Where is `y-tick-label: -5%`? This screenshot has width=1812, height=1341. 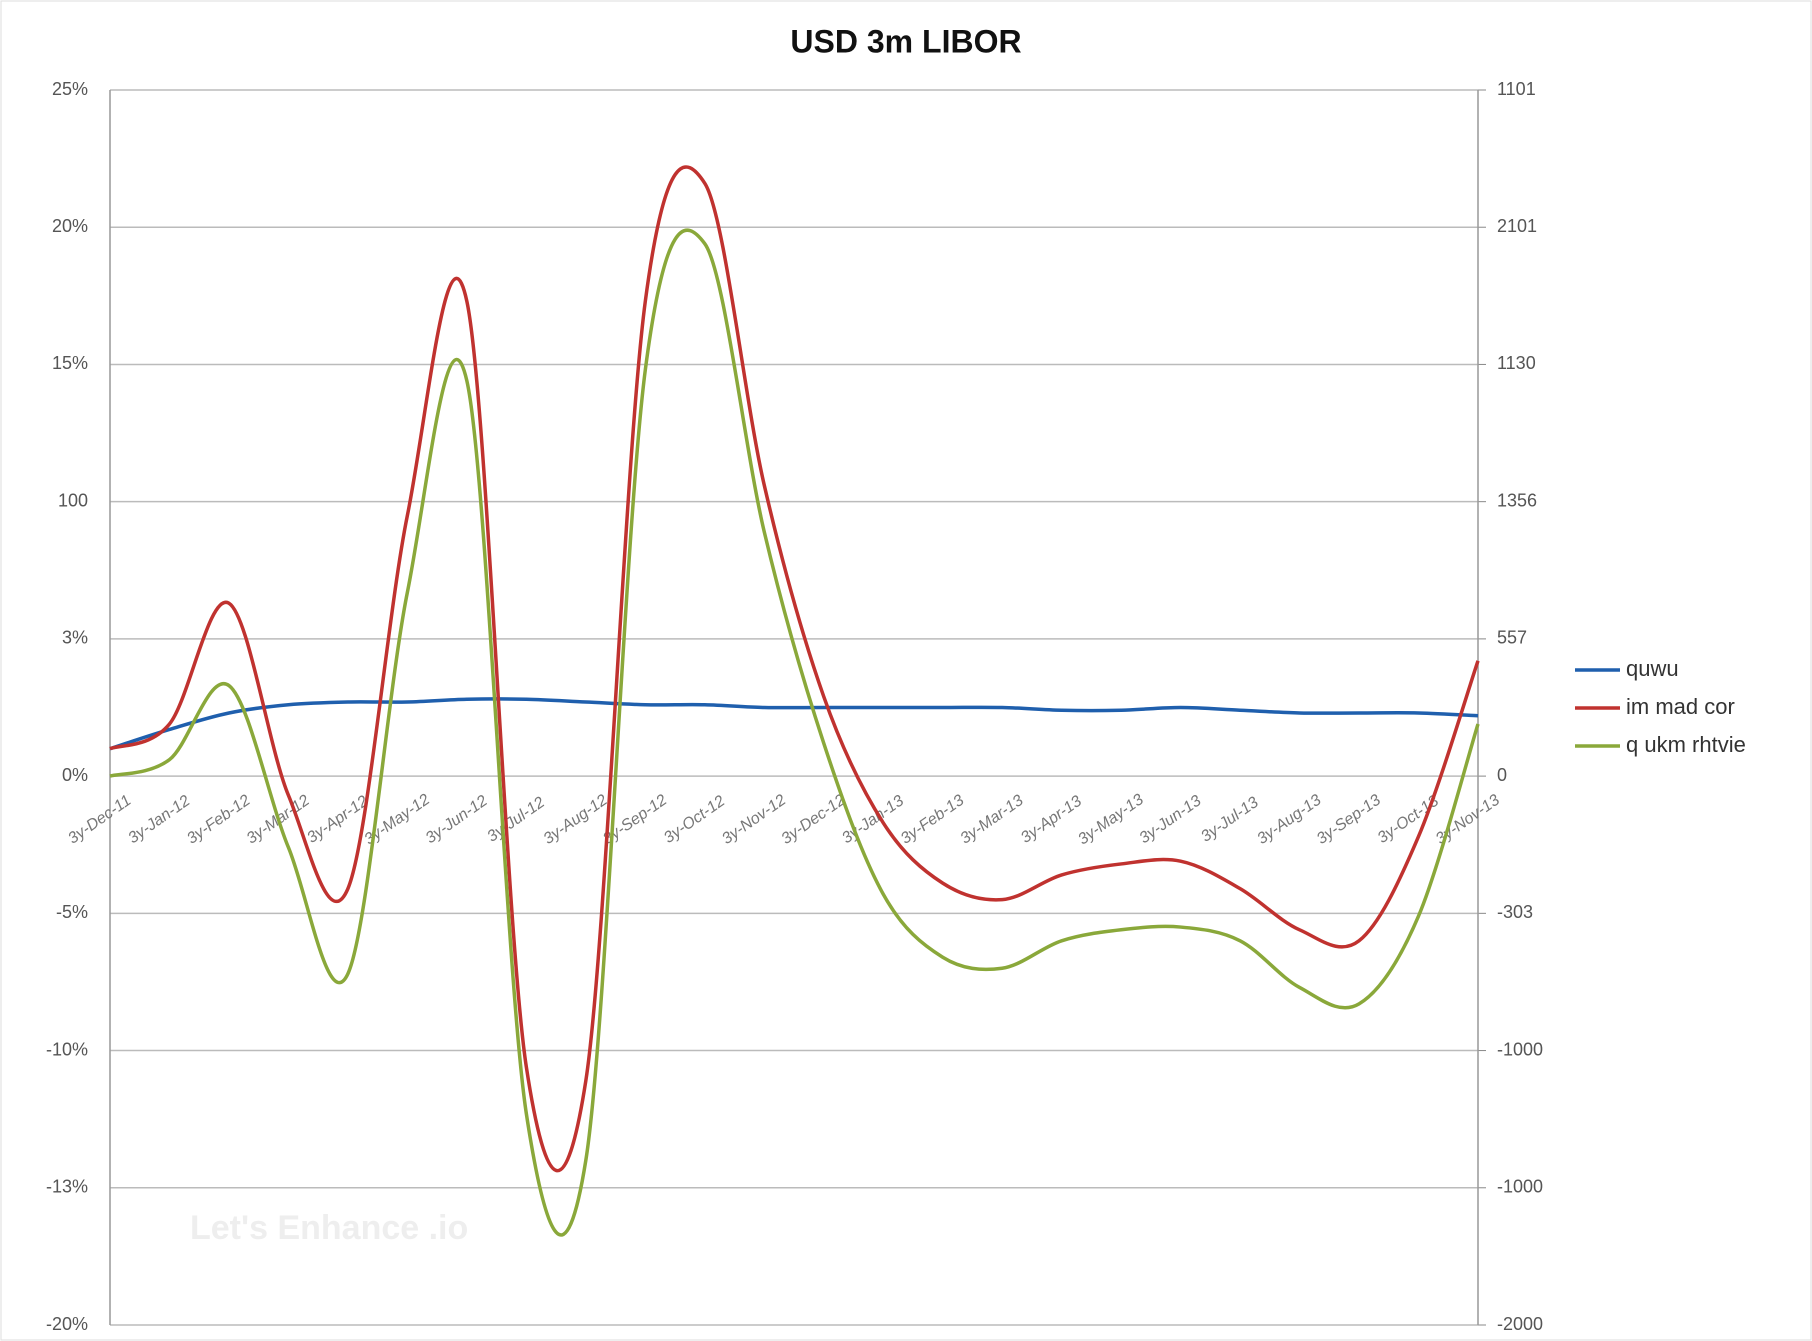 y-tick-label: -5% is located at coordinates (72, 912).